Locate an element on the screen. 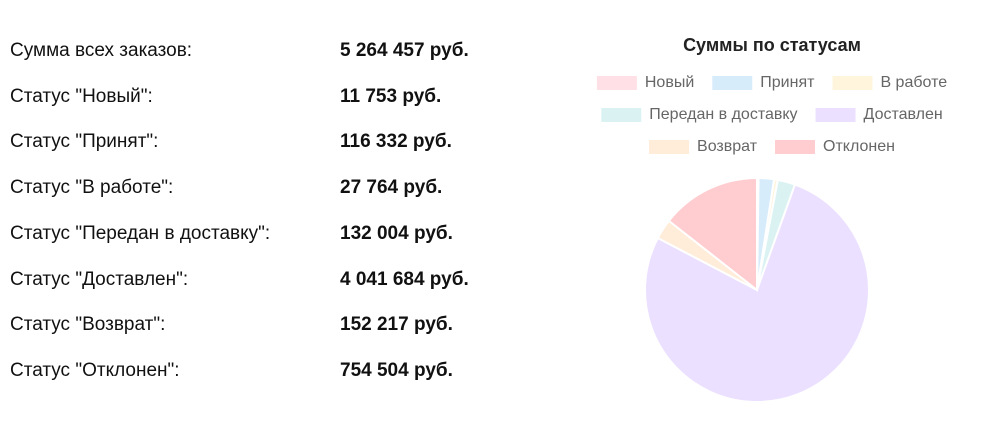 The image size is (1000, 440). legend-label: Возврат is located at coordinates (727, 146).